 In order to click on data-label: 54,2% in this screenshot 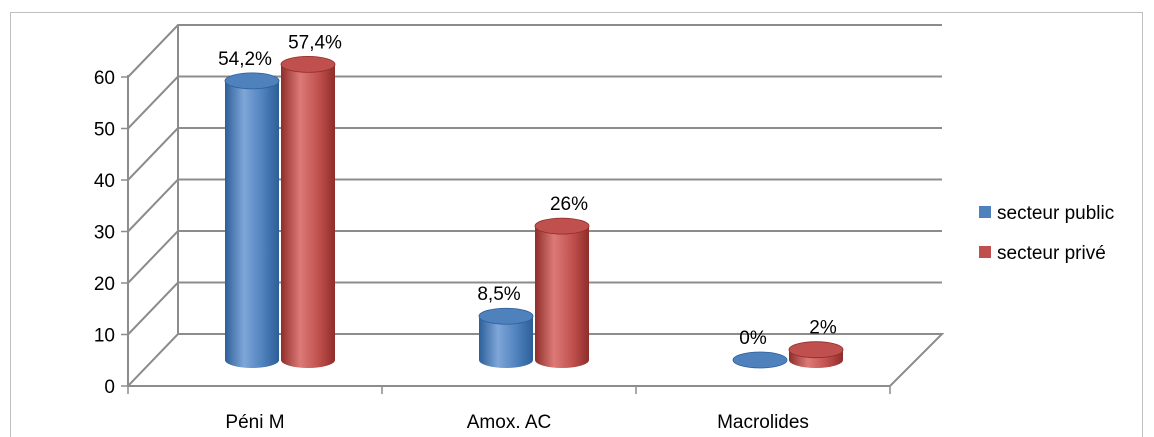, I will do `click(245, 59)`.